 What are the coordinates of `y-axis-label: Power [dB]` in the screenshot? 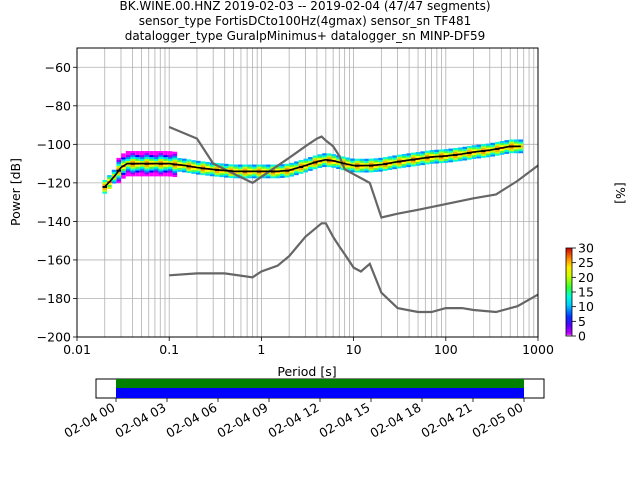 It's located at (15, 192).